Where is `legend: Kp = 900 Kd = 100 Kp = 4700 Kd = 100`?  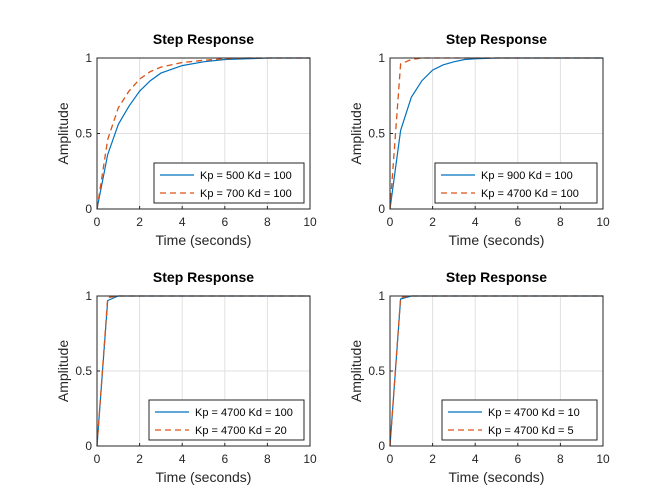 legend: Kp = 900 Kd = 100 Kp = 4700 Kd = 100 is located at coordinates (516, 183).